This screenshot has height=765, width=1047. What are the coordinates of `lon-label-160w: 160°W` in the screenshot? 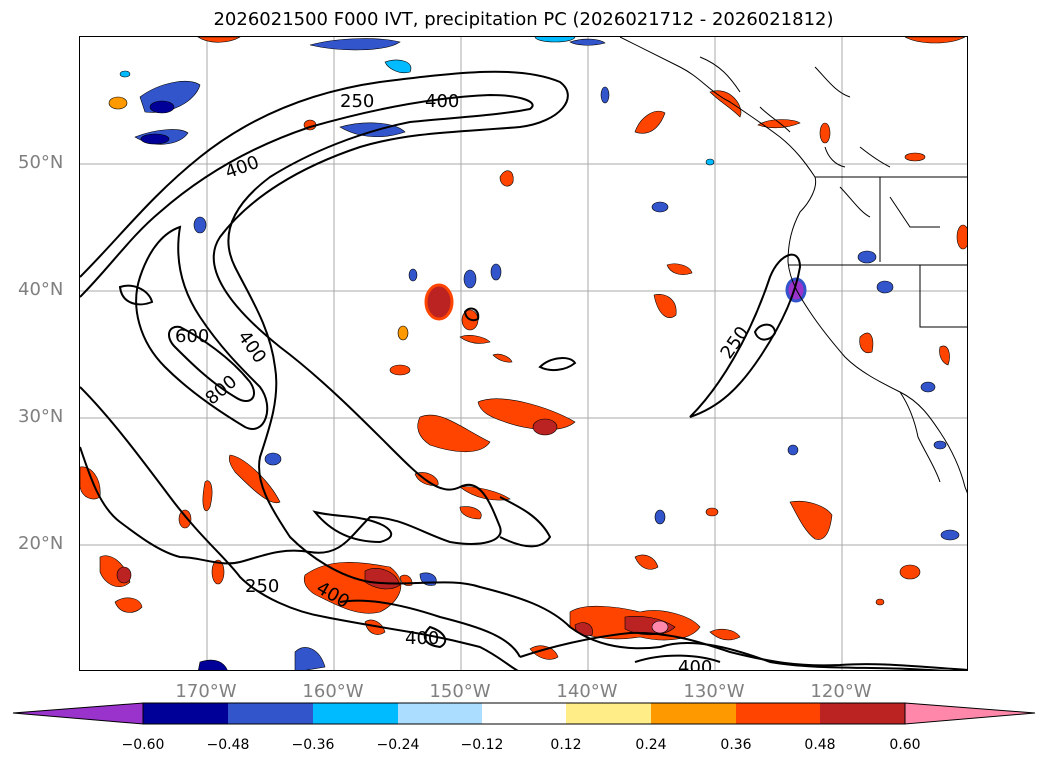 It's located at (333, 691).